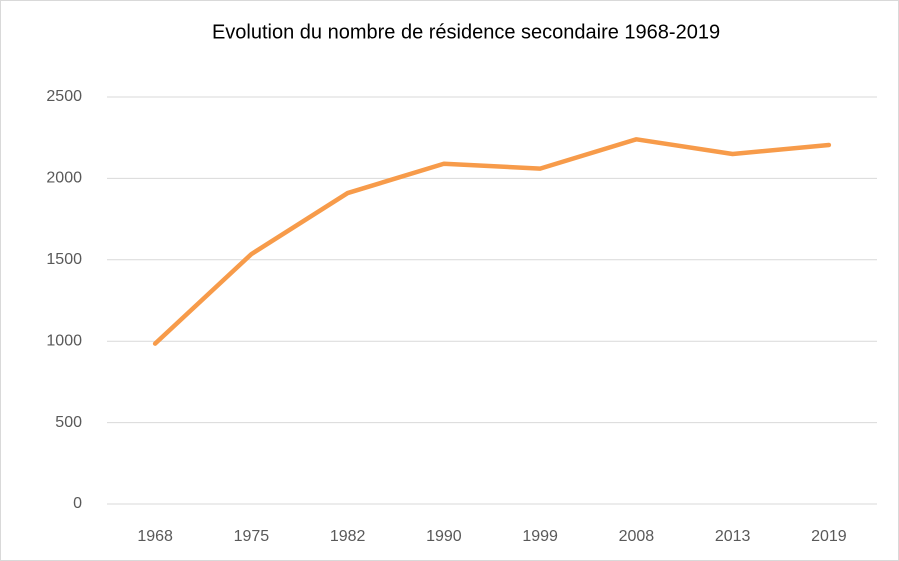 This screenshot has height=561, width=899. I want to click on y-tick-label: 2000, so click(64, 178).